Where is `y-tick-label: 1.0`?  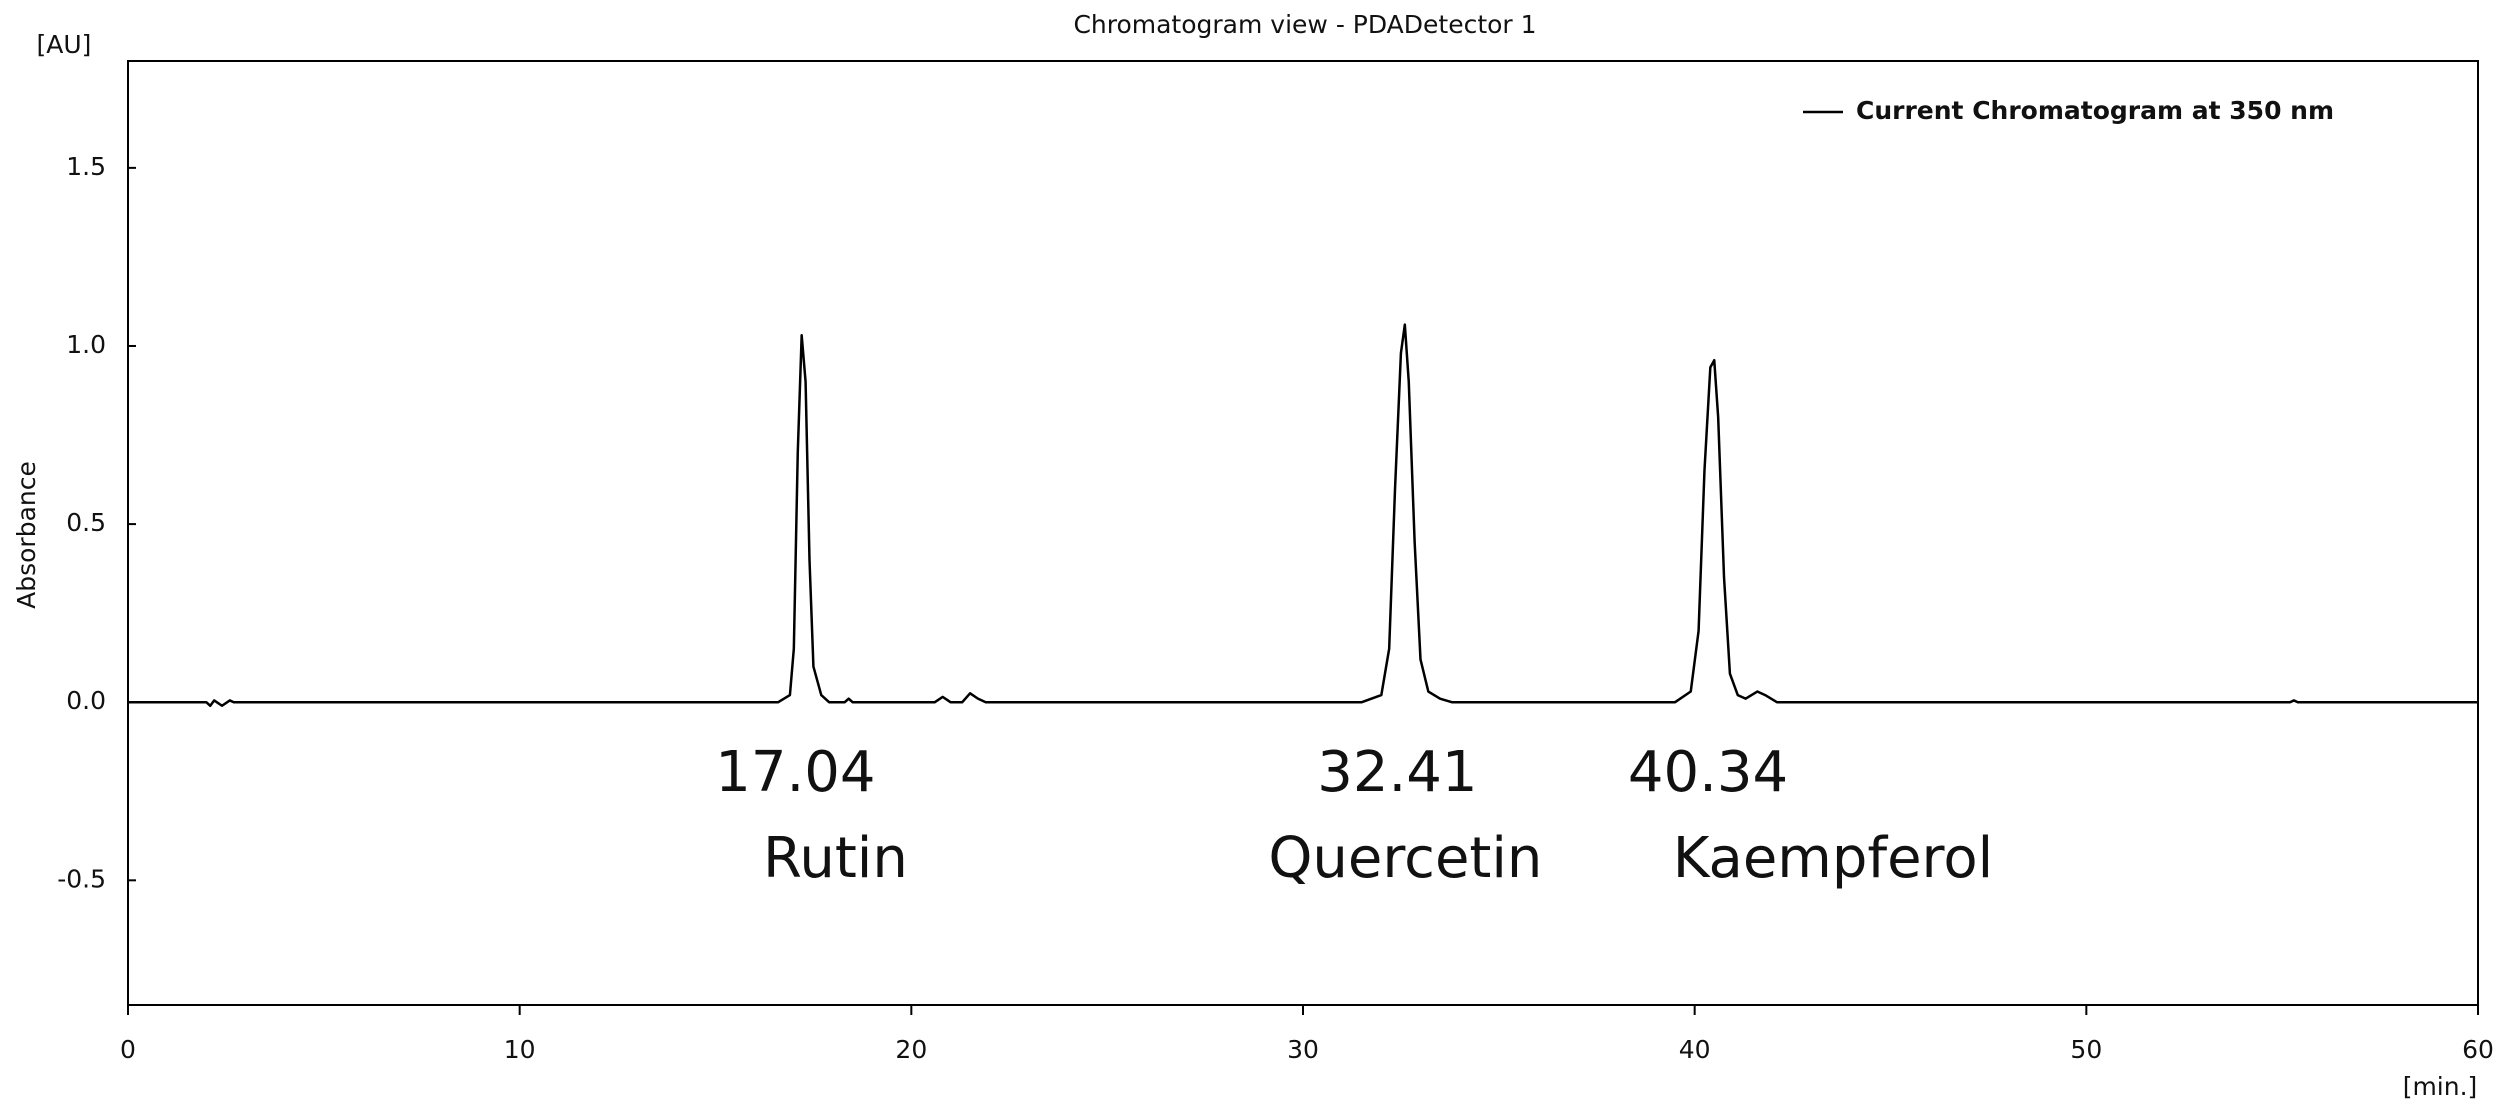 y-tick-label: 1.0 is located at coordinates (86, 344).